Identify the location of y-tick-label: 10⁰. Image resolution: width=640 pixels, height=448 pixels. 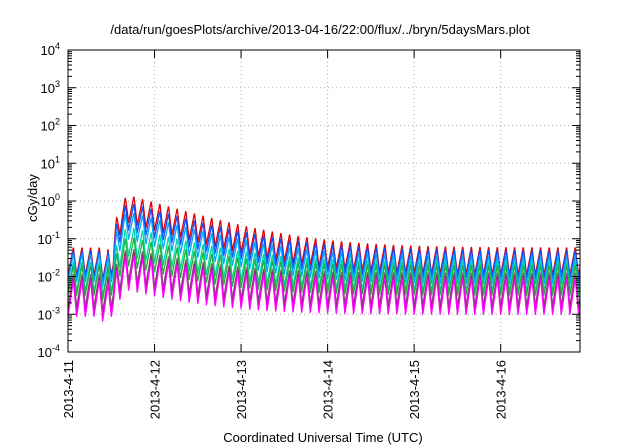
(50, 200).